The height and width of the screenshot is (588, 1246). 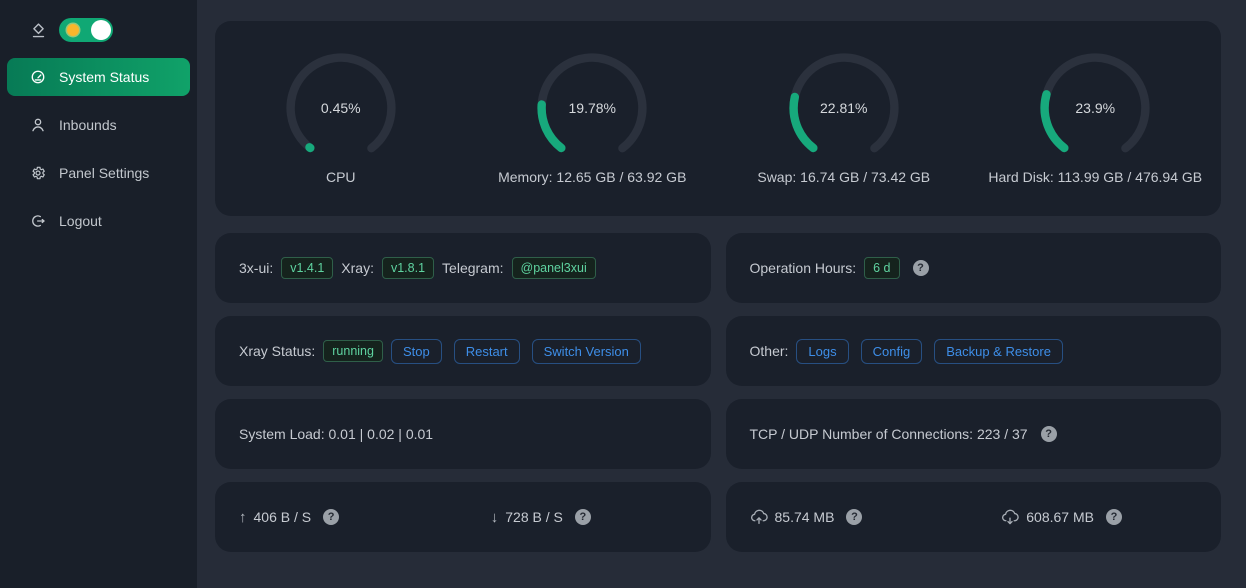 What do you see at coordinates (340, 177) in the screenshot?
I see `cpu-label: CPU` at bounding box center [340, 177].